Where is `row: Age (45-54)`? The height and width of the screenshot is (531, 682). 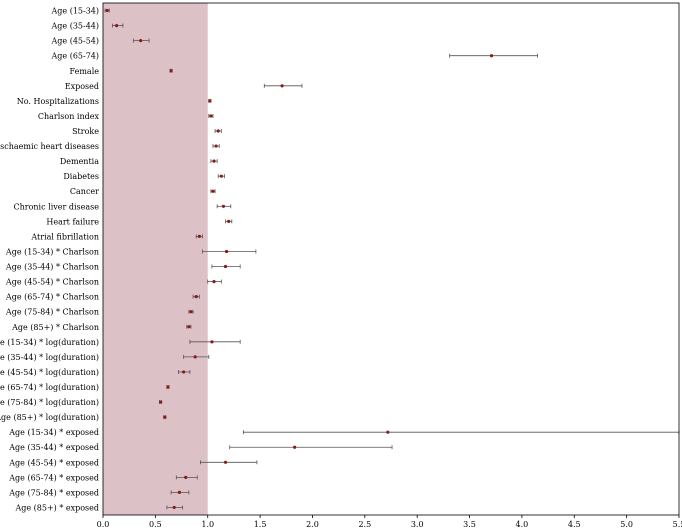
row: Age (45-54) is located at coordinates (100, 41).